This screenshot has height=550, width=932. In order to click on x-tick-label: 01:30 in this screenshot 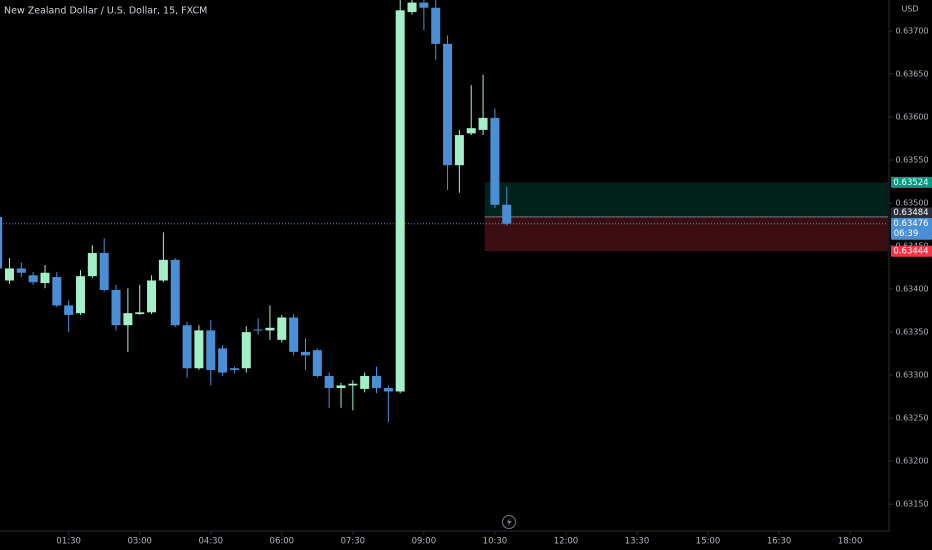, I will do `click(68, 542)`.